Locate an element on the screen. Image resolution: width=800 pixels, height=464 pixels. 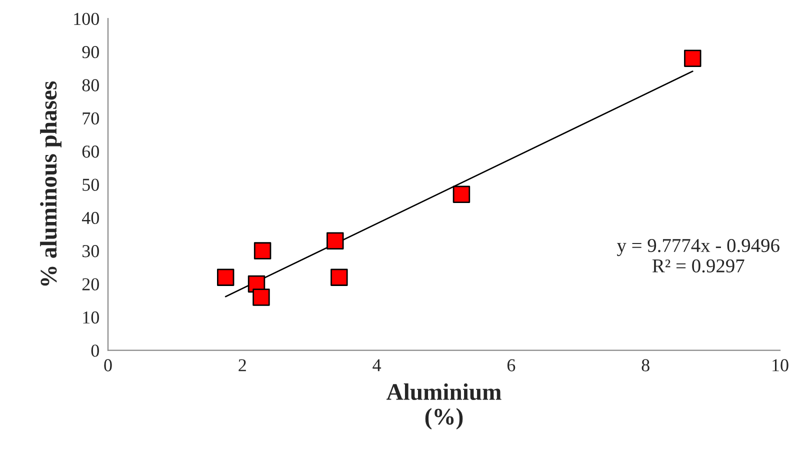
x-axis-title: Aluminium (%) is located at coordinates (444, 406).